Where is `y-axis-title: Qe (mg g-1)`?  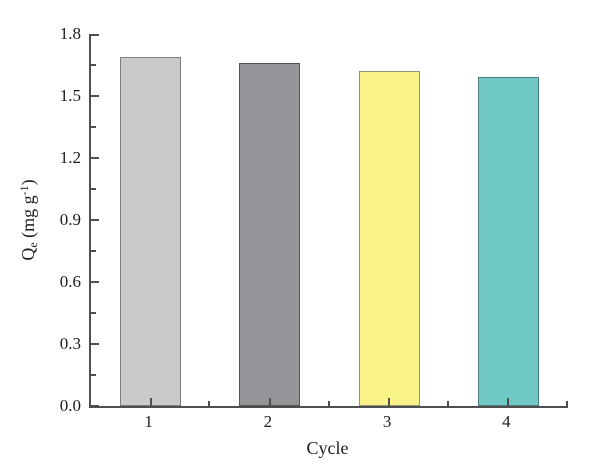 y-axis-title: Qe (mg g-1) is located at coordinates (26, 220).